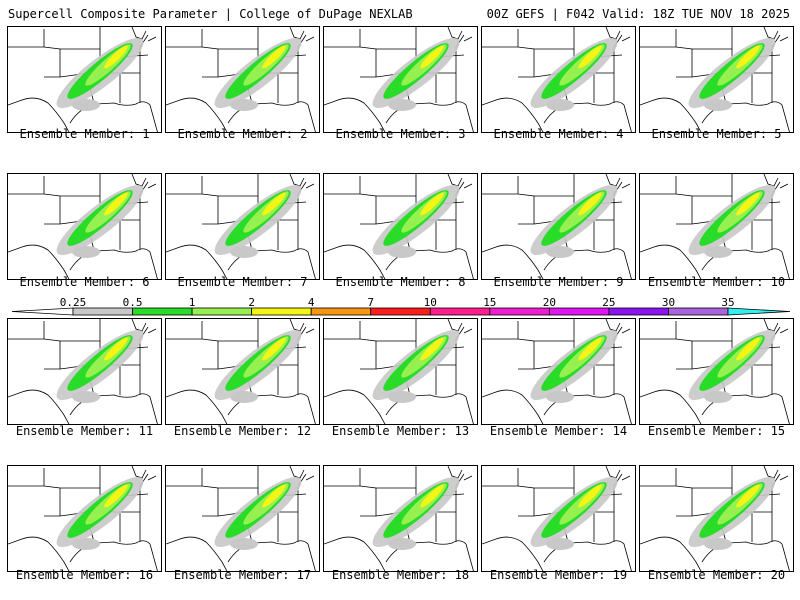  I want to click on colorbar-tick-label: 25, so click(608, 302).